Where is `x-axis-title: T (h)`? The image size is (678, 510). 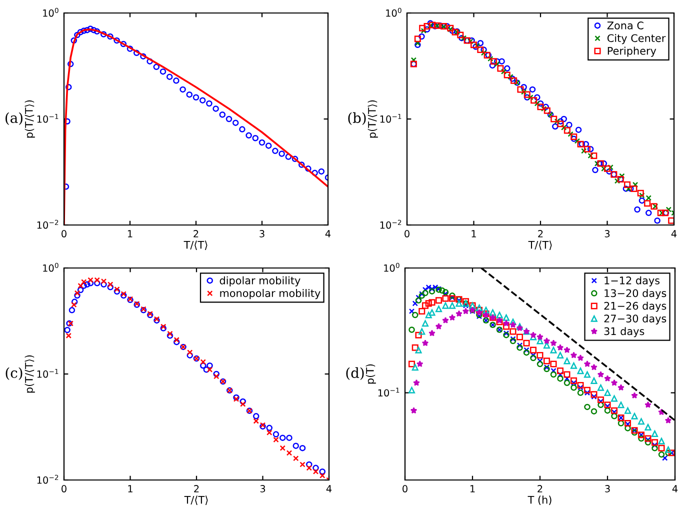 x-axis-title: T (h) is located at coordinates (540, 500).